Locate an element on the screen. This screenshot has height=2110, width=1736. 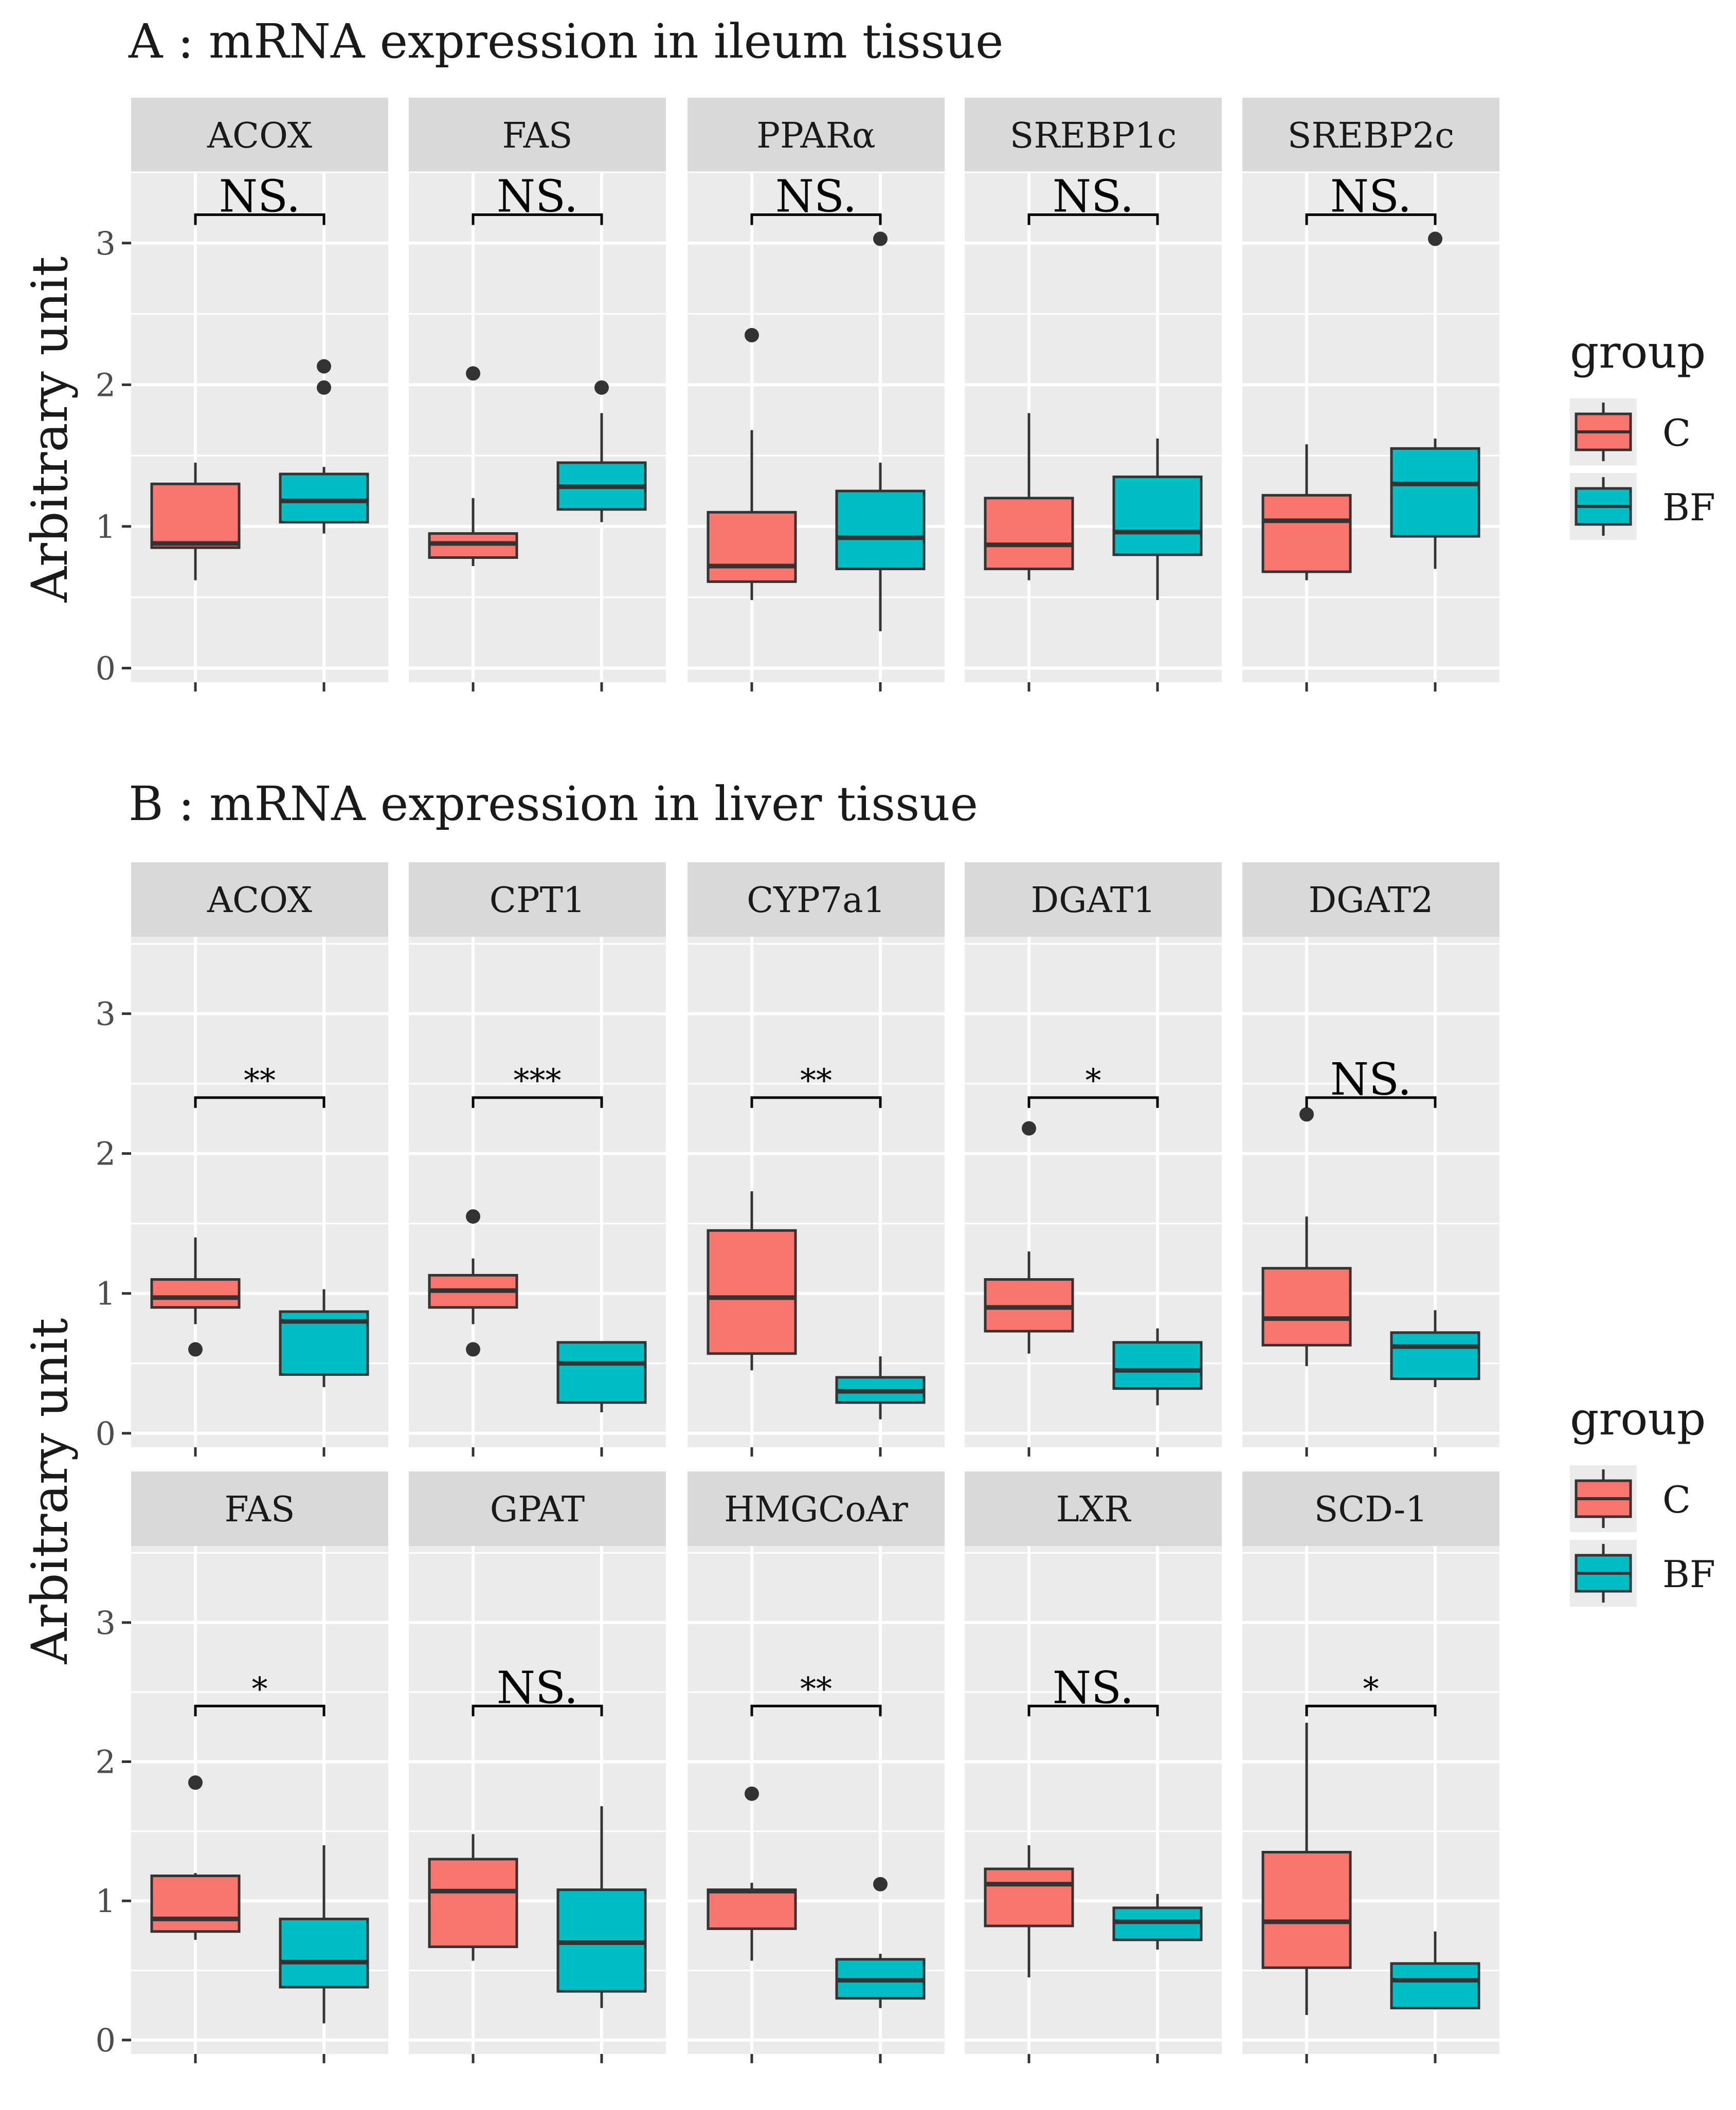
legend-b: group C BF is located at coordinates (1642, 1499).